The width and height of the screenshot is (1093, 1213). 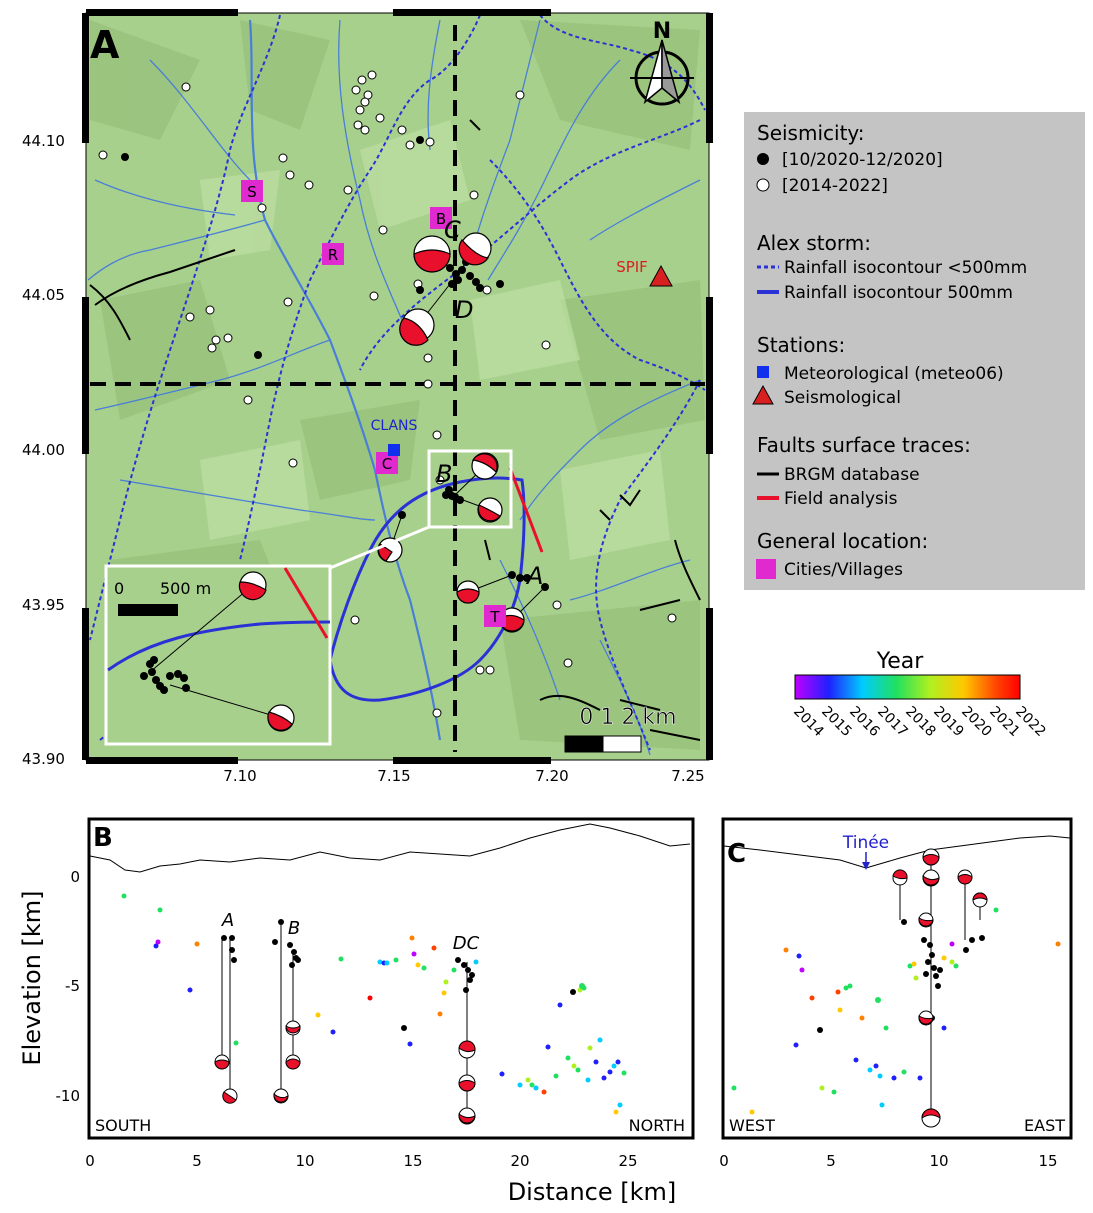 I want to click on section-b-ytick-5: -5, so click(x=72, y=986).